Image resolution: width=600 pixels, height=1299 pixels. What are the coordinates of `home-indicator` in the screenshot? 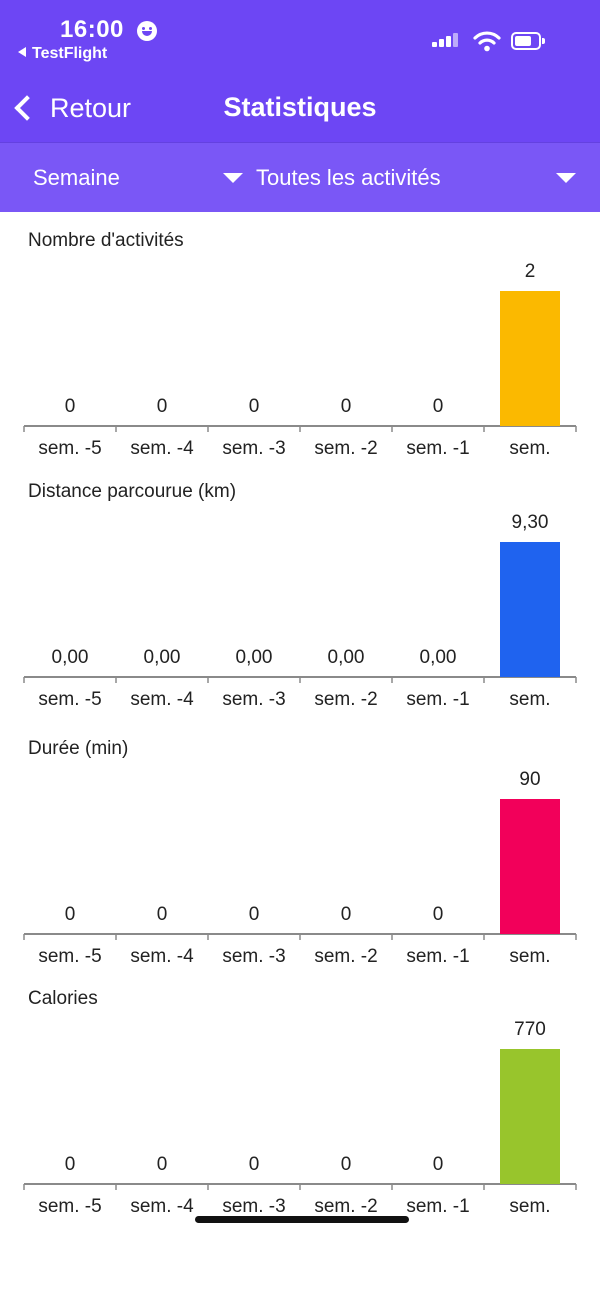 It's located at (302, 1219).